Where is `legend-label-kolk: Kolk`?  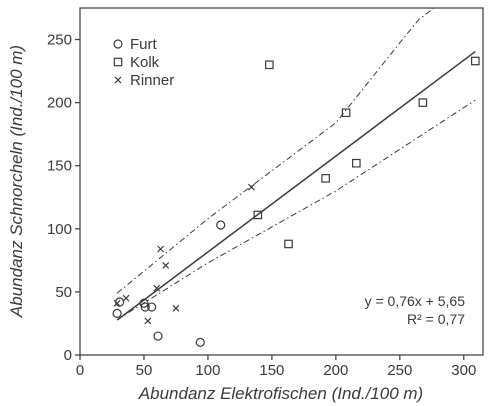
legend-label-kolk: Kolk is located at coordinates (145, 62).